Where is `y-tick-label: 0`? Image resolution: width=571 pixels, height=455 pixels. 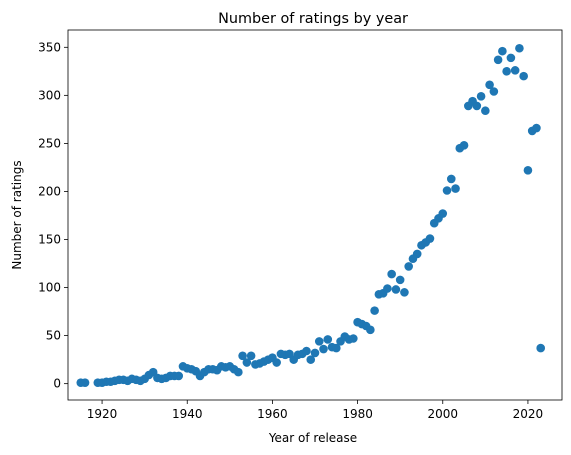
y-tick-label: 0 is located at coordinates (57, 384).